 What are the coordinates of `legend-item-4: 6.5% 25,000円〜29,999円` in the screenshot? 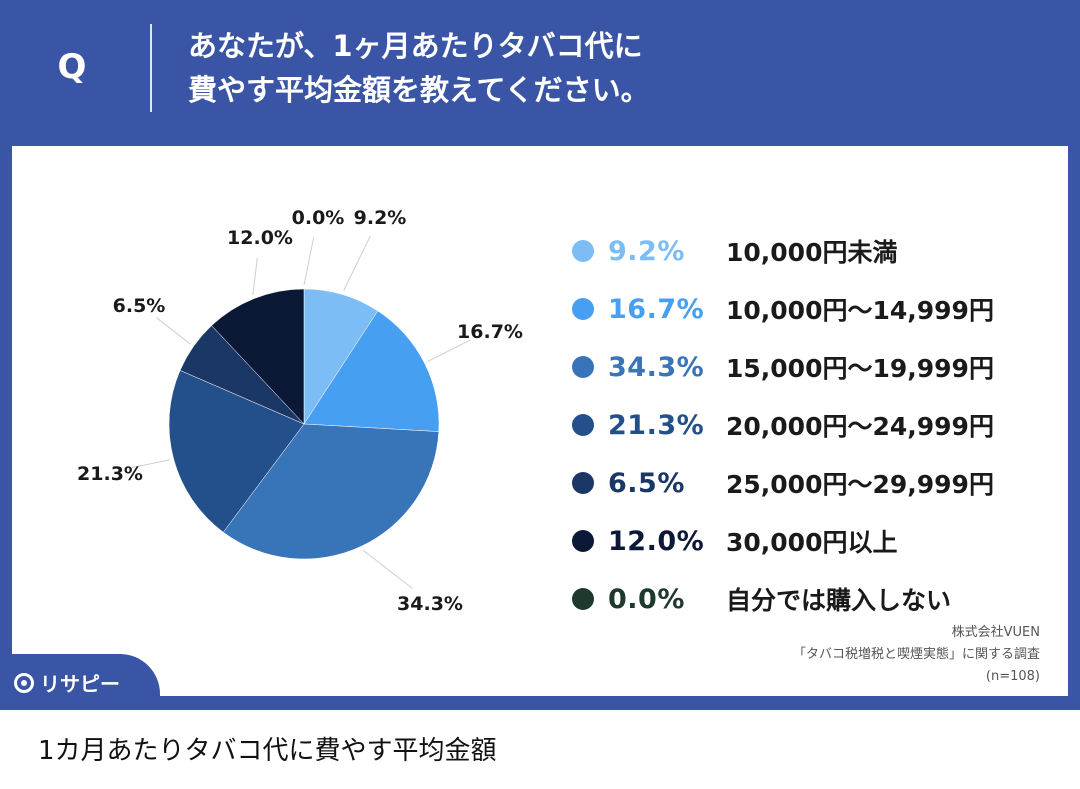 It's located at (812, 483).